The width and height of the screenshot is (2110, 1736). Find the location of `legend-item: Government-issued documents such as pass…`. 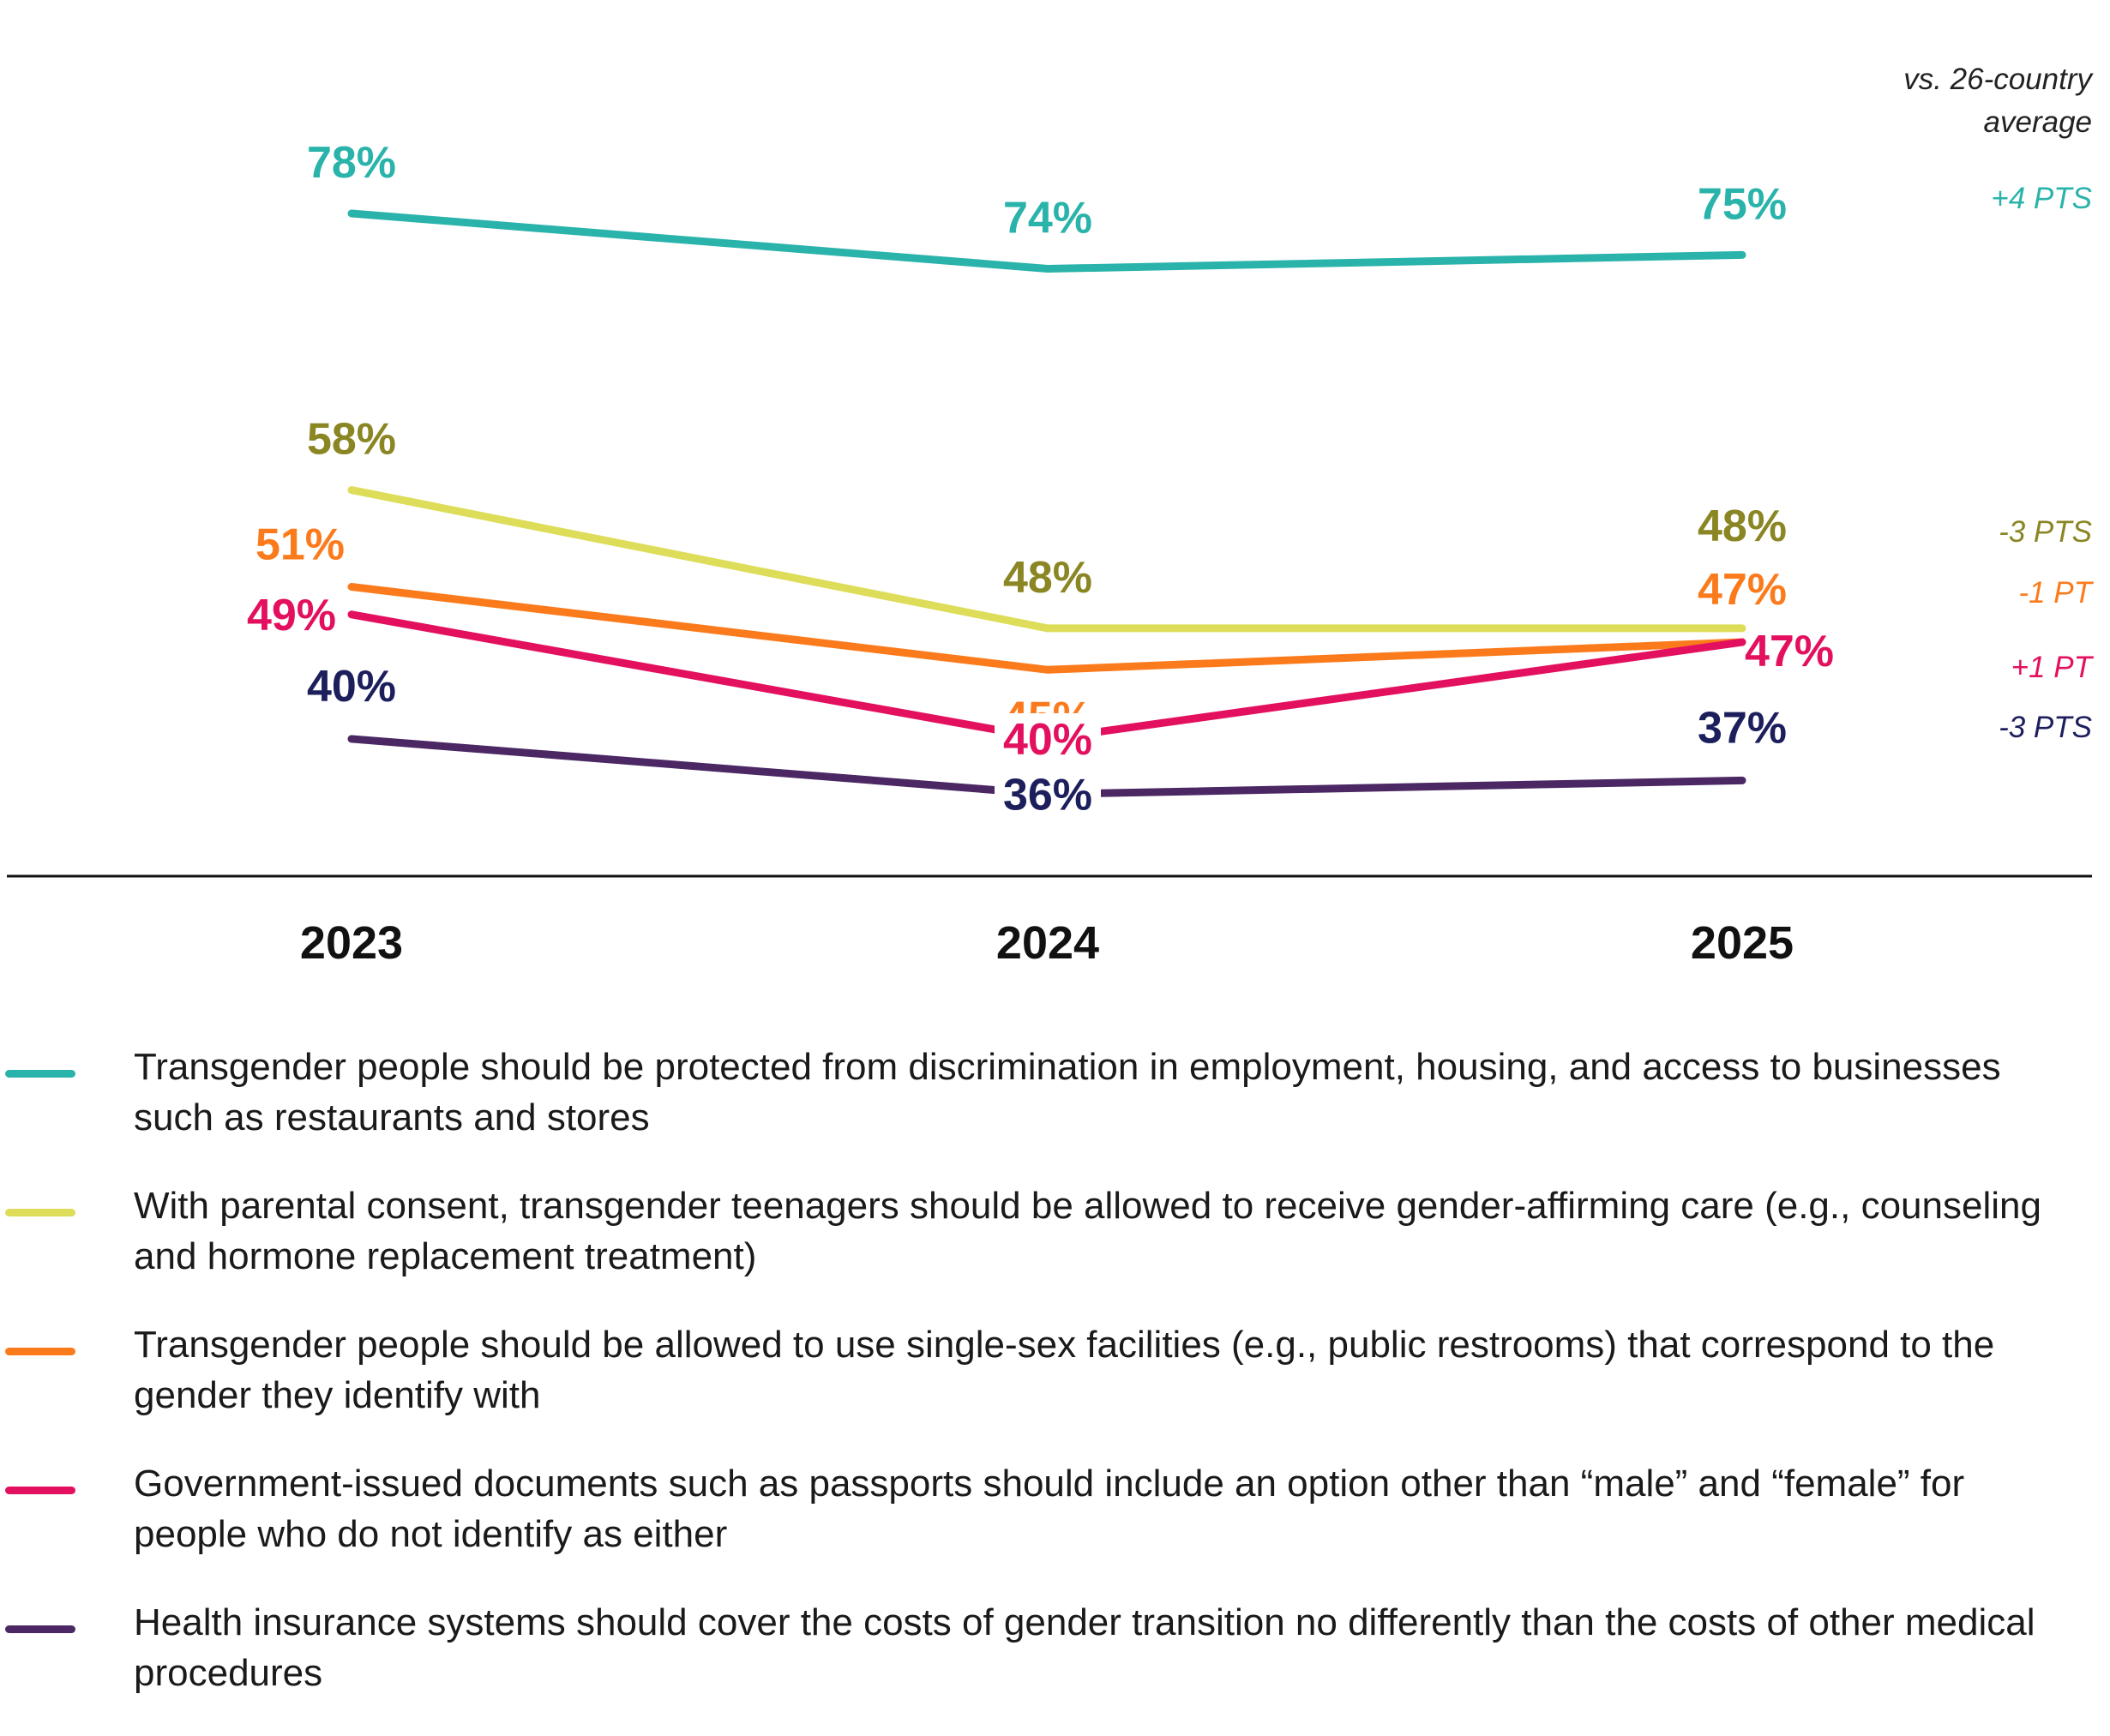

legend-item: Government-issued documents such as pass… is located at coordinates (1055, 1527).